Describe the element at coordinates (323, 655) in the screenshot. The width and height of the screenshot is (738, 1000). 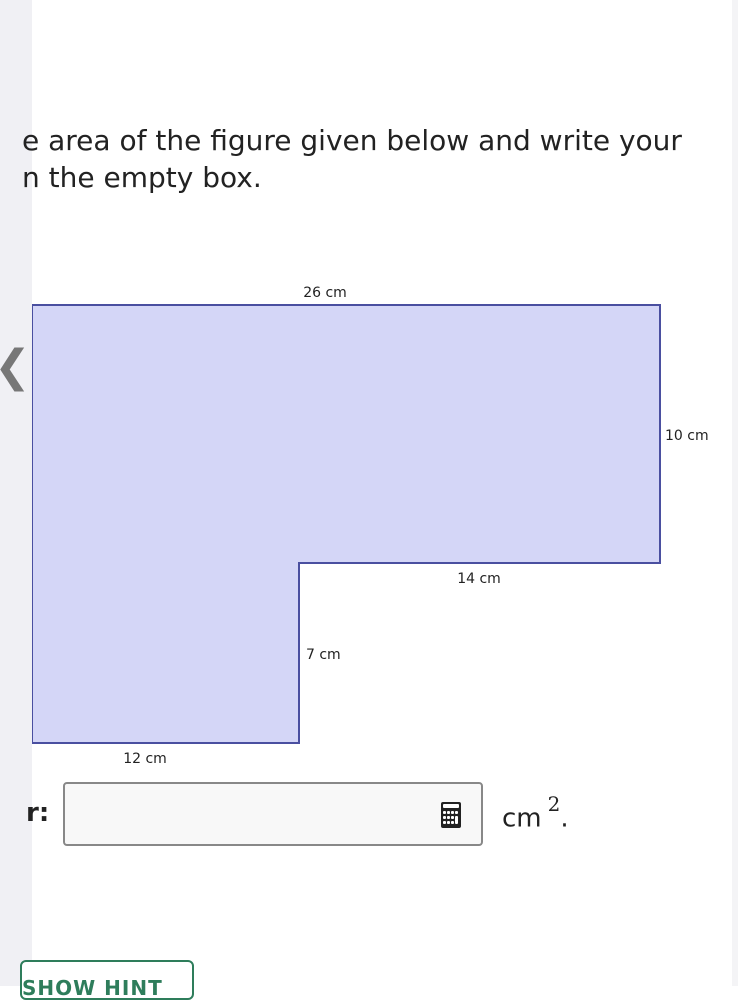
I see `label-step-vertical: 7 cm` at that location.